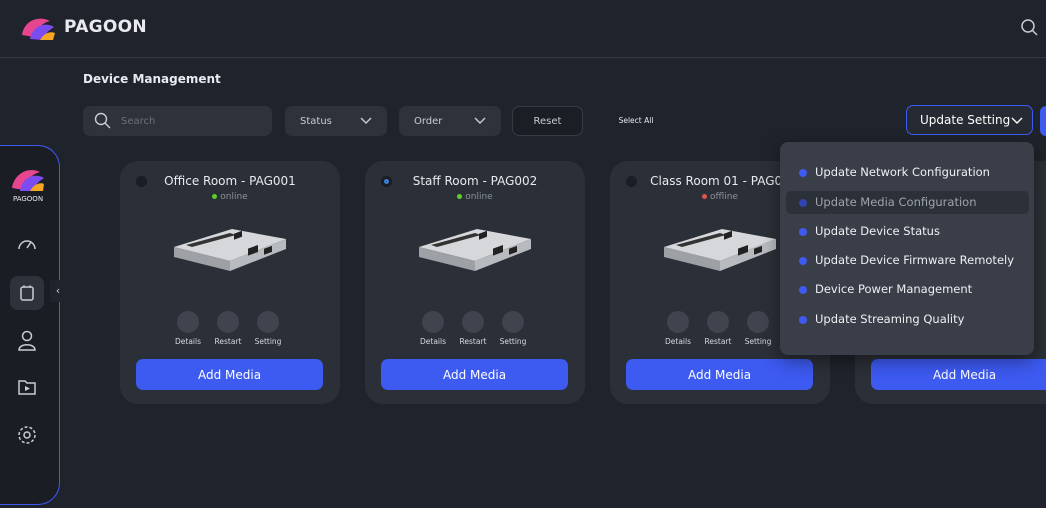  I want to click on menu-item: Device Power Management, so click(894, 289).